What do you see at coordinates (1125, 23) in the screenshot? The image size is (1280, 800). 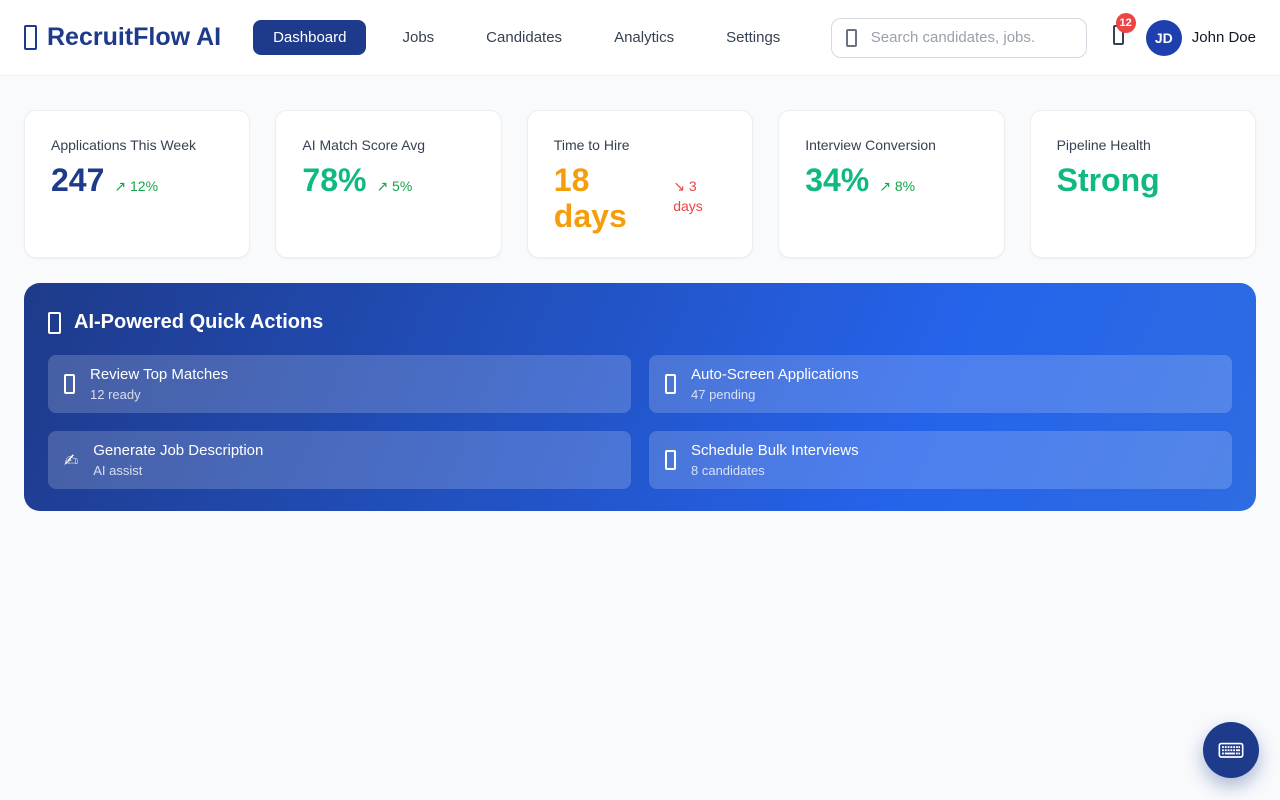 I see `notification-badge: 12` at bounding box center [1125, 23].